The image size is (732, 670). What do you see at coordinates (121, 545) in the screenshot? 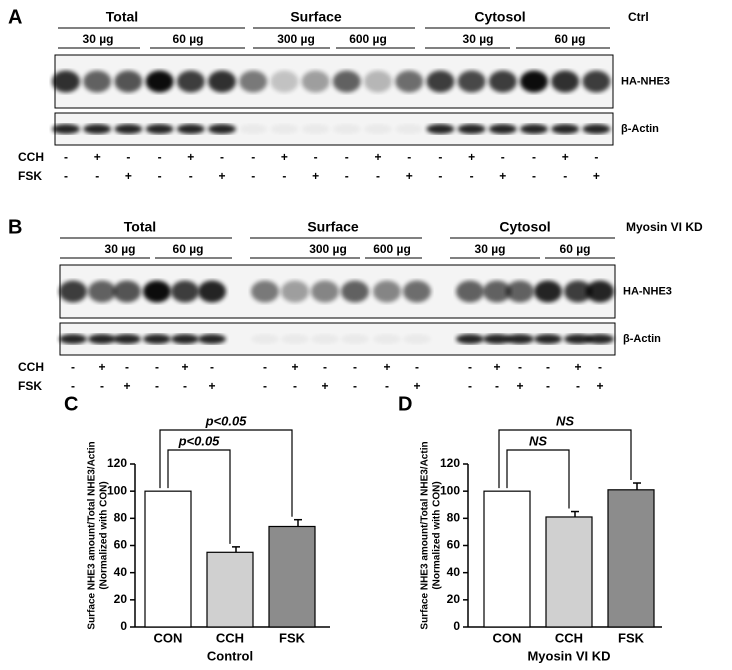
I see `y-tick-label: 60` at bounding box center [121, 545].